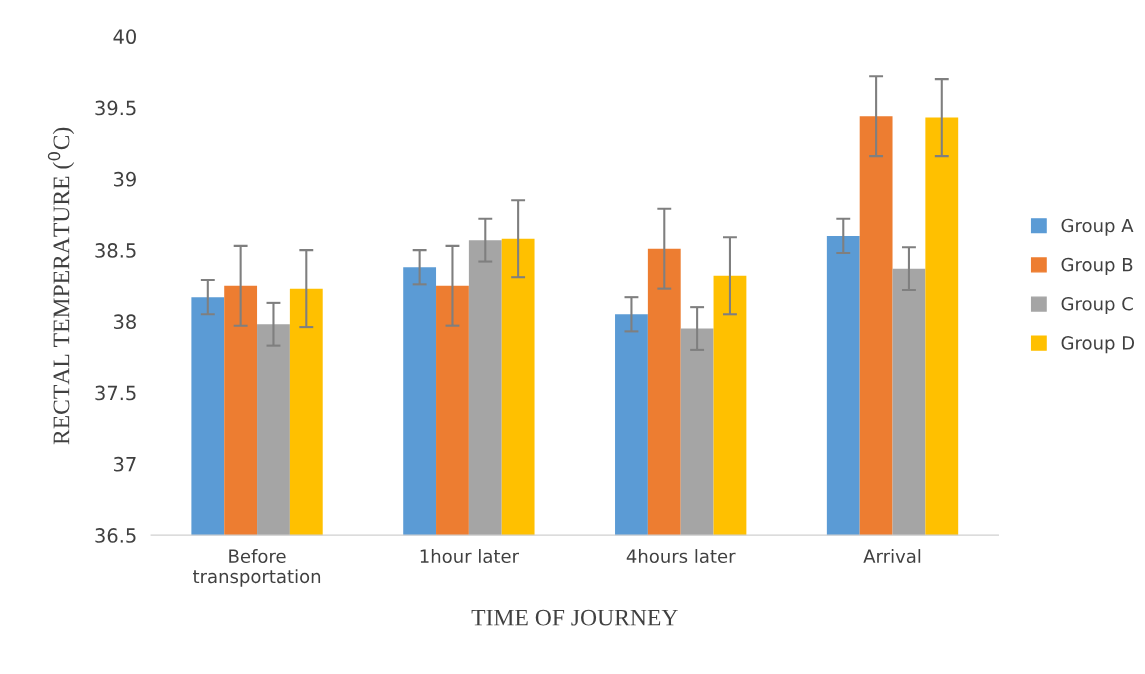  Describe the element at coordinates (124, 179) in the screenshot. I see `y-tick-label: 39` at that location.